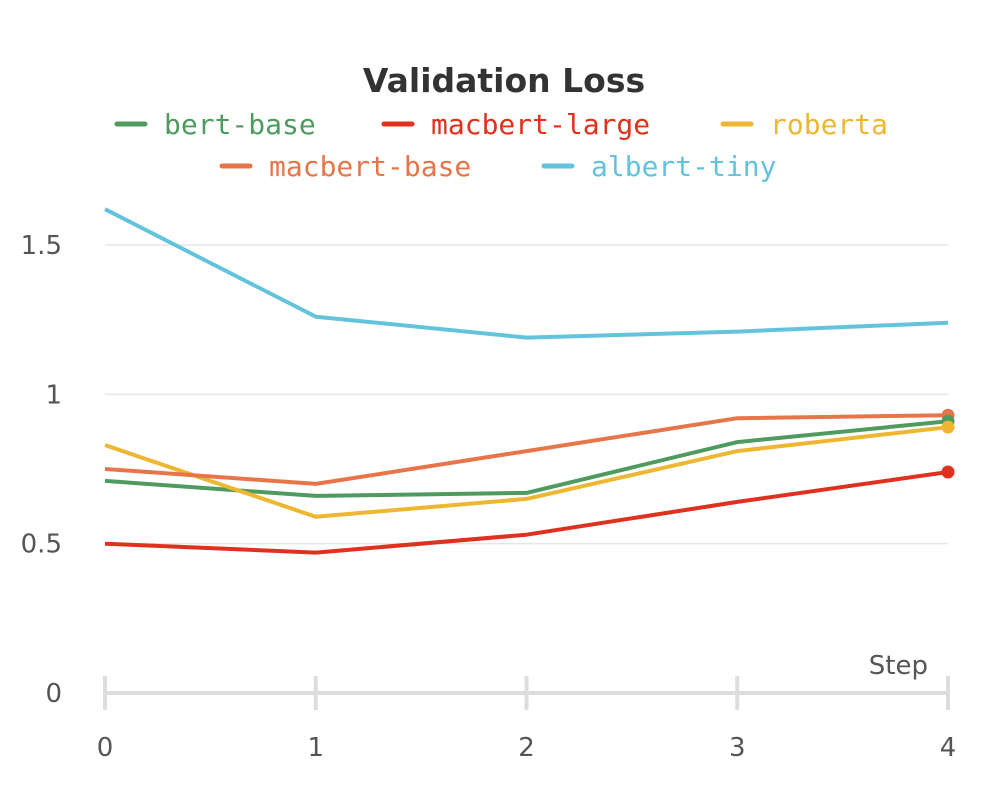 The image size is (1008, 787). I want to click on series-line-roberta, so click(526, 472).